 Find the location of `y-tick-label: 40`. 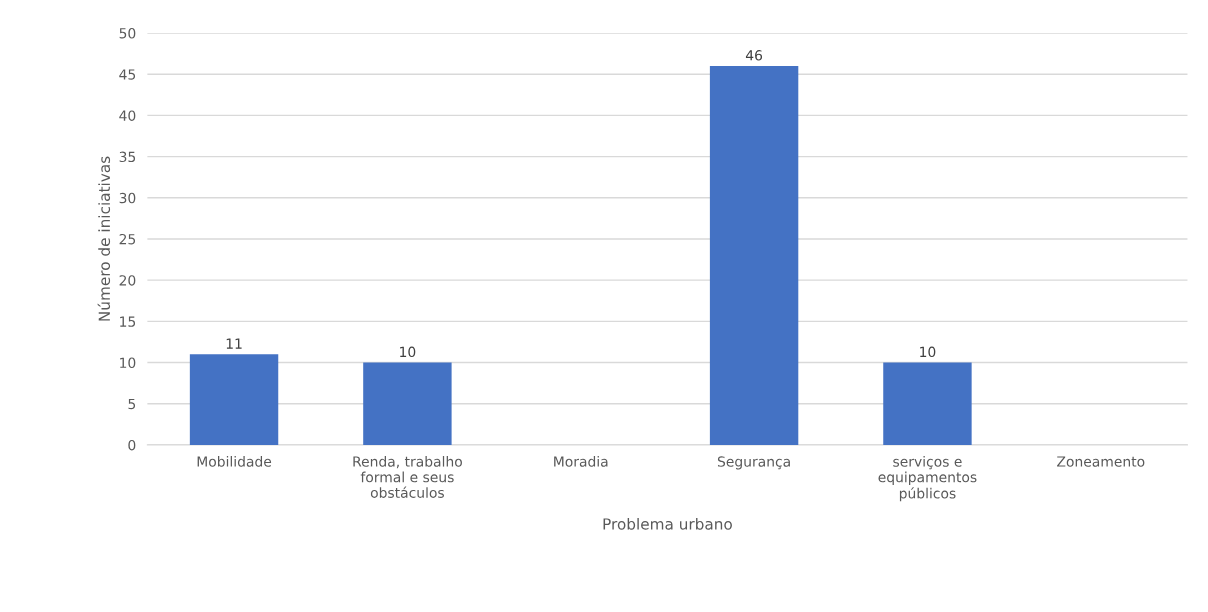

y-tick-label: 40 is located at coordinates (127, 115).